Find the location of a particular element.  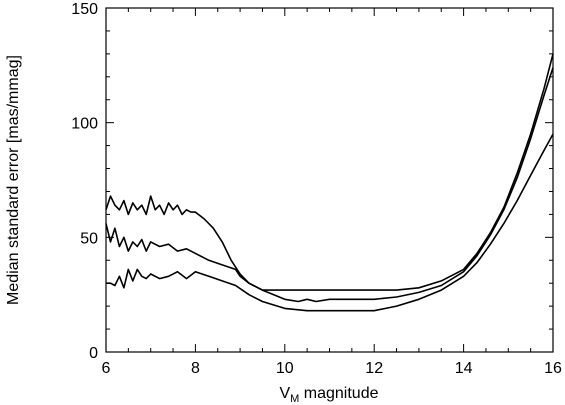

x-tick-label: 12 is located at coordinates (374, 368).